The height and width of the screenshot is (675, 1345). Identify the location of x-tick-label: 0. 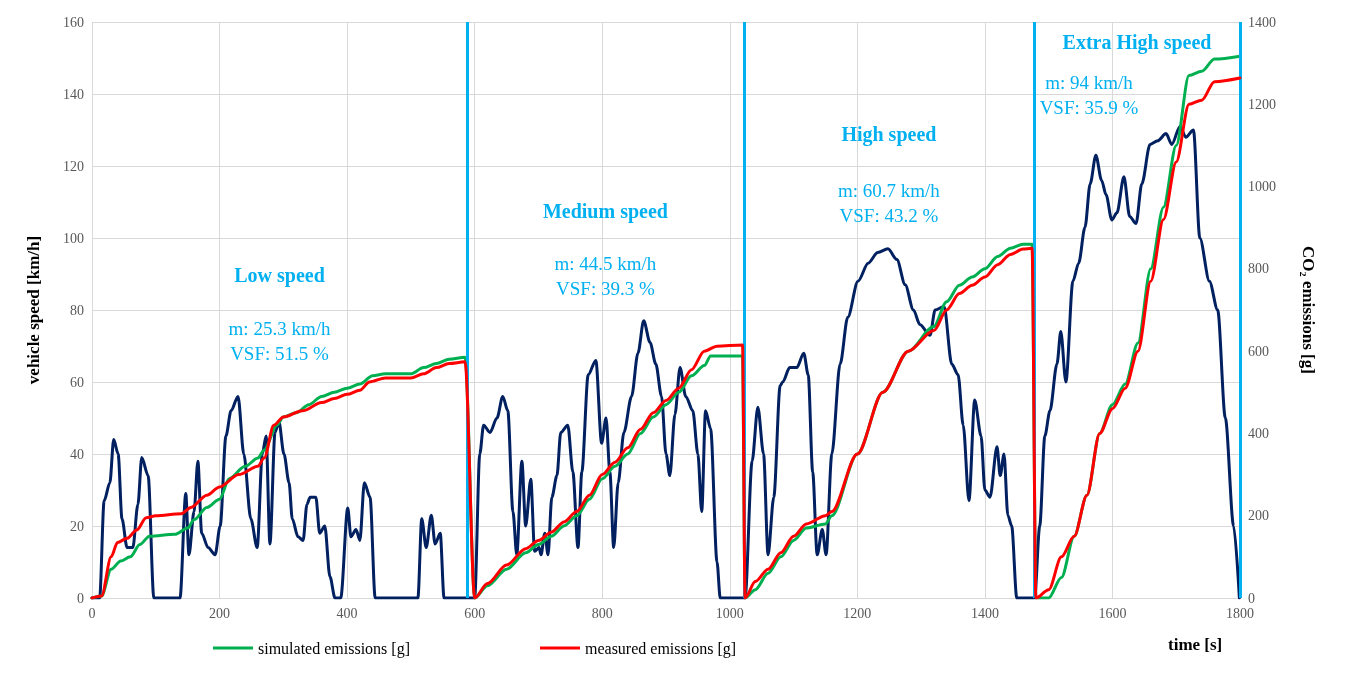
(92, 613).